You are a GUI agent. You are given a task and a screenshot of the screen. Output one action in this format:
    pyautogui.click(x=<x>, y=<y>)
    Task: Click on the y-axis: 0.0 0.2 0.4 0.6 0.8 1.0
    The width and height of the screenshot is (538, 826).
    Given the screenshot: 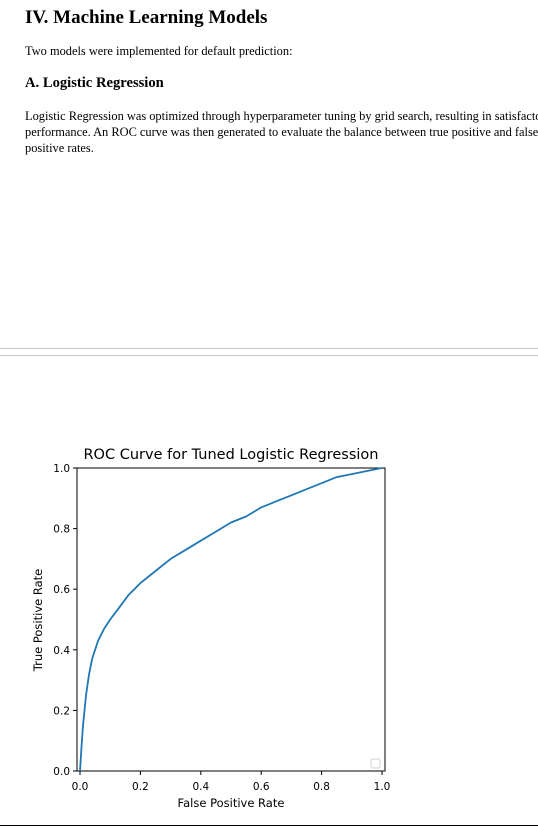 What is the action you would take?
    pyautogui.click(x=65, y=620)
    